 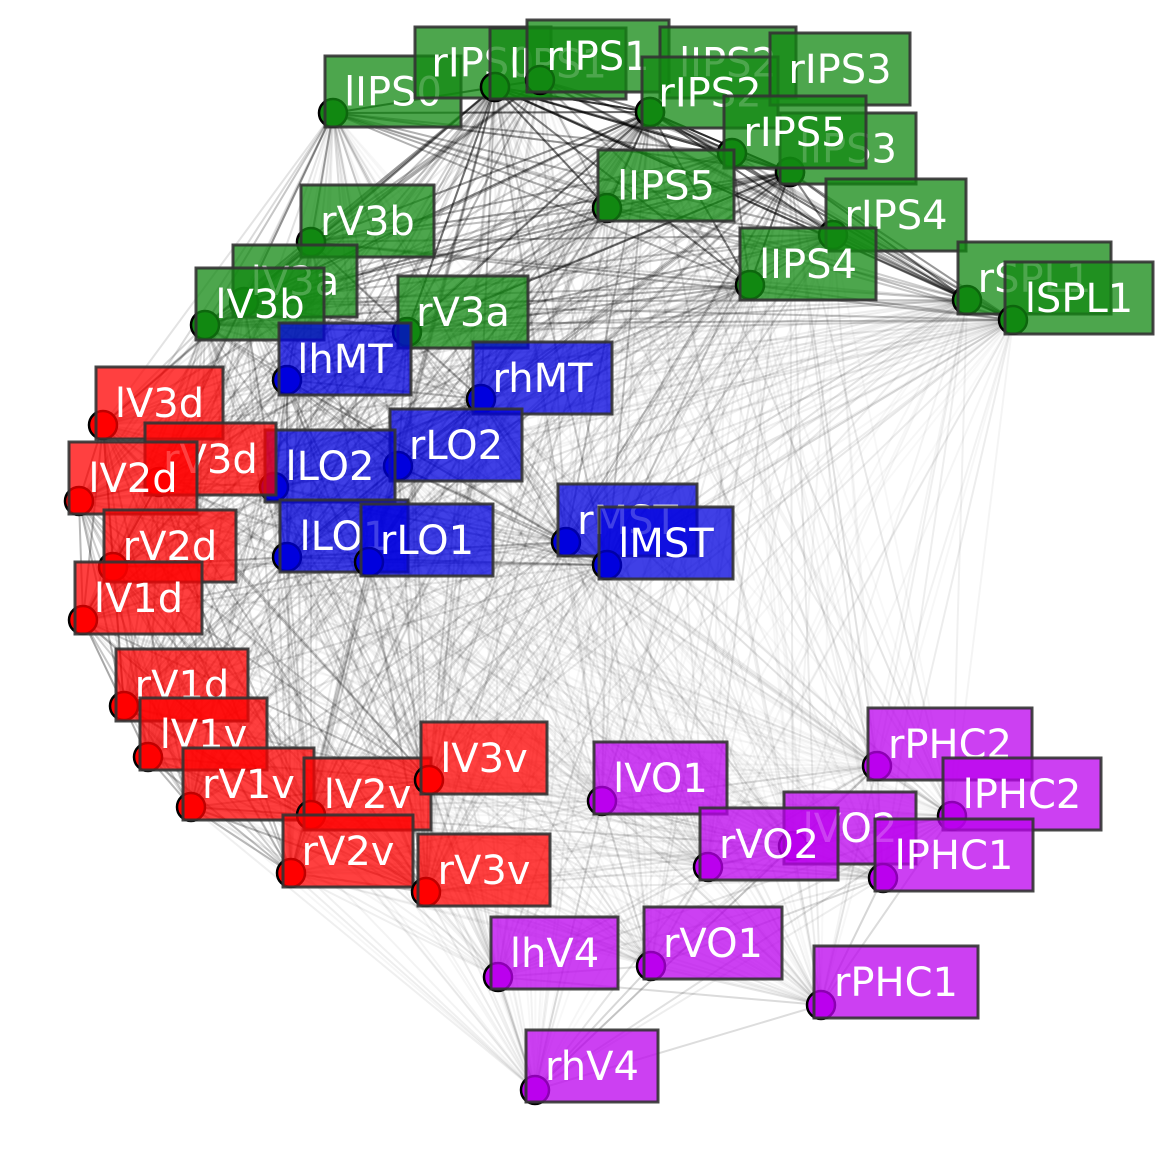 I want to click on edge-rMST-rhV4, so click(x=550, y=816).